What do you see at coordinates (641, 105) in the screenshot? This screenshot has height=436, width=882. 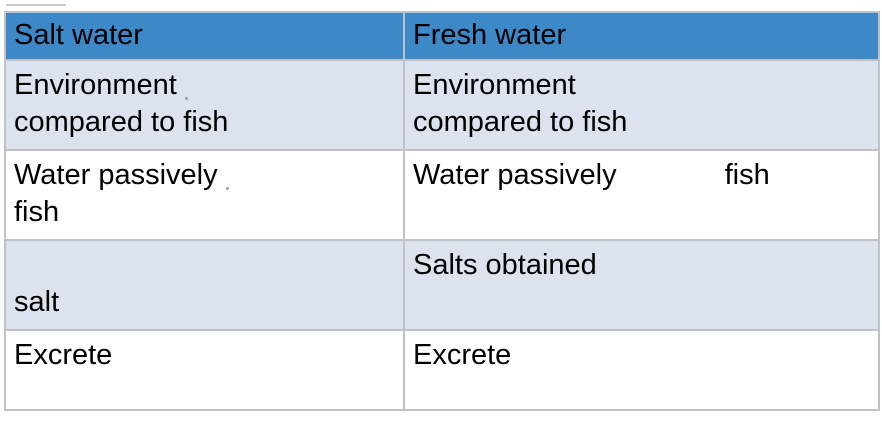 I see `cell-fresh-environment: Environment compared to fish` at bounding box center [641, 105].